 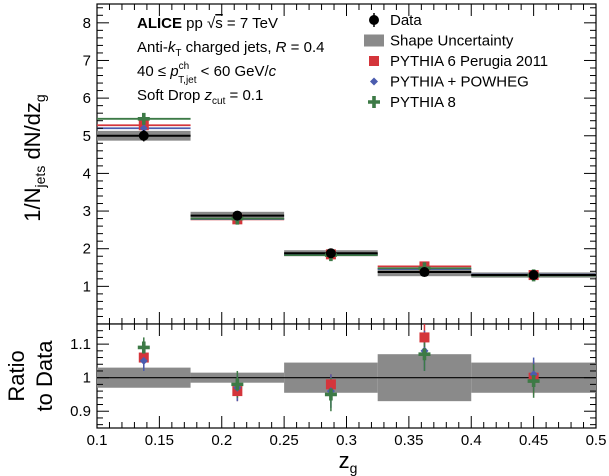 What do you see at coordinates (87, 211) in the screenshot?
I see `y-tick-label: 3` at bounding box center [87, 211].